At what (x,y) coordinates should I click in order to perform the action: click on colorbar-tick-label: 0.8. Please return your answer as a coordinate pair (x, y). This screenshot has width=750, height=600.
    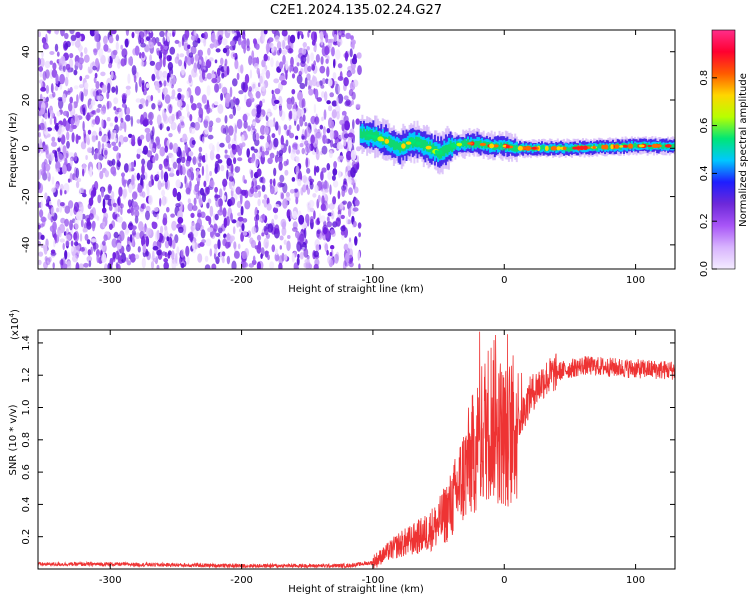
    Looking at the image, I should click on (704, 78).